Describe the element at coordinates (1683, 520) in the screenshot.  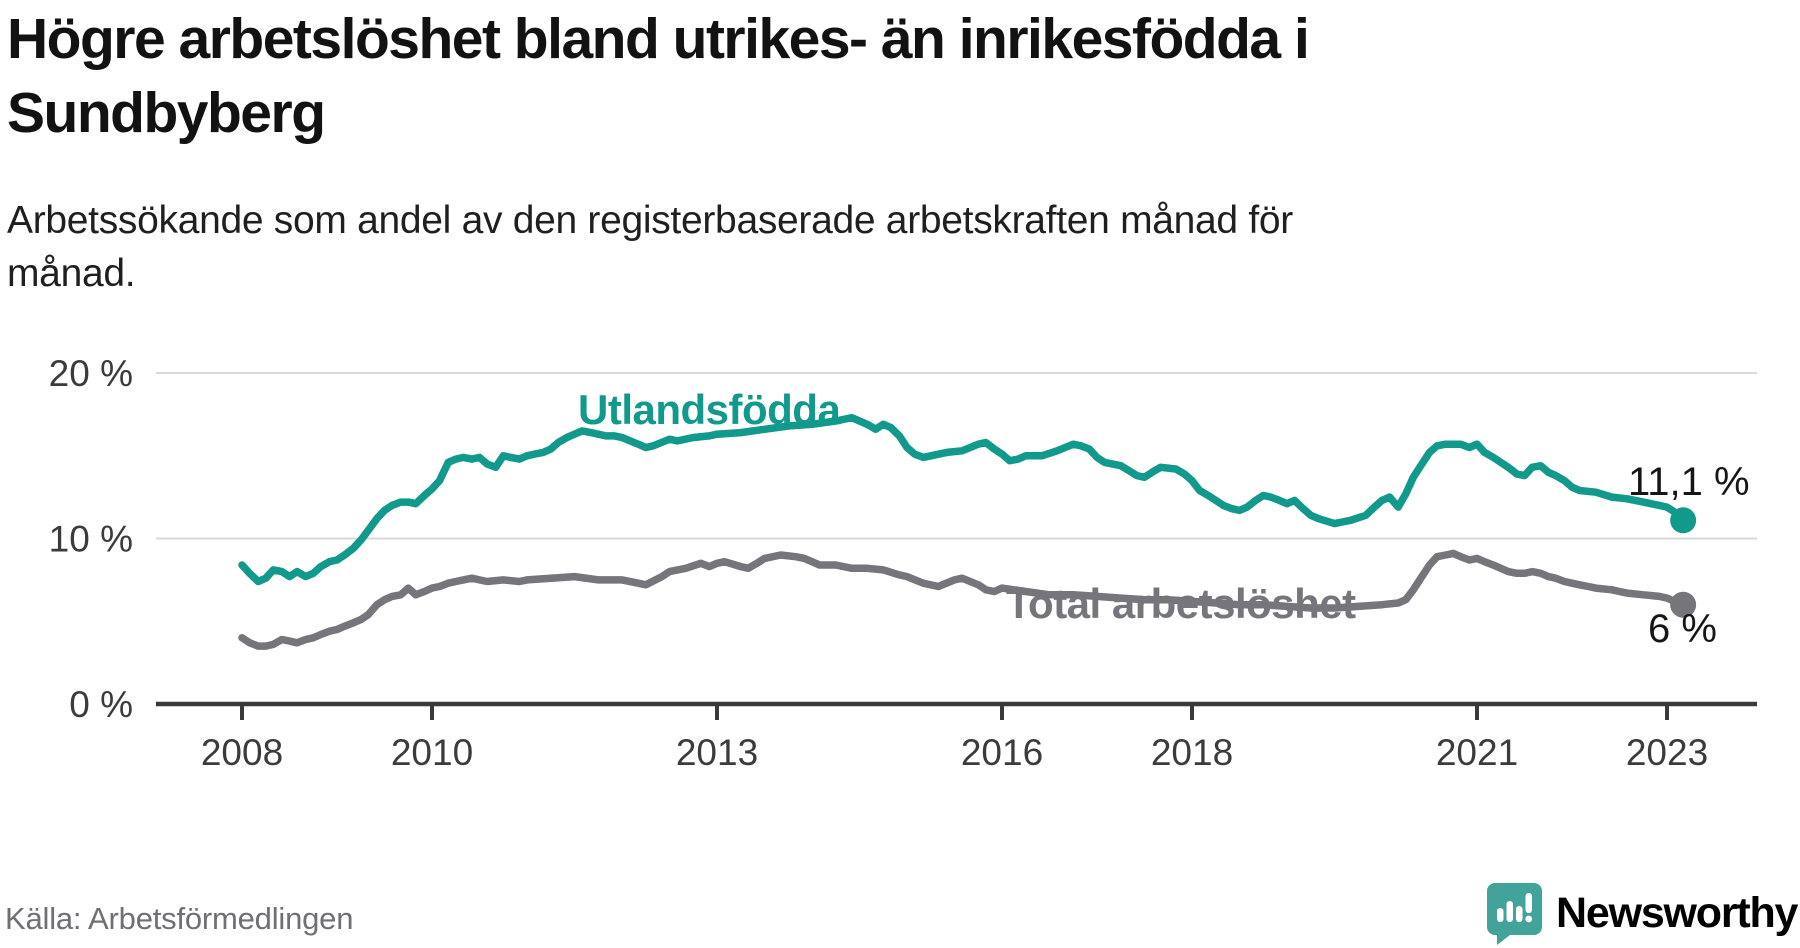
I see `series-end-dot-utlandsfodda` at that location.